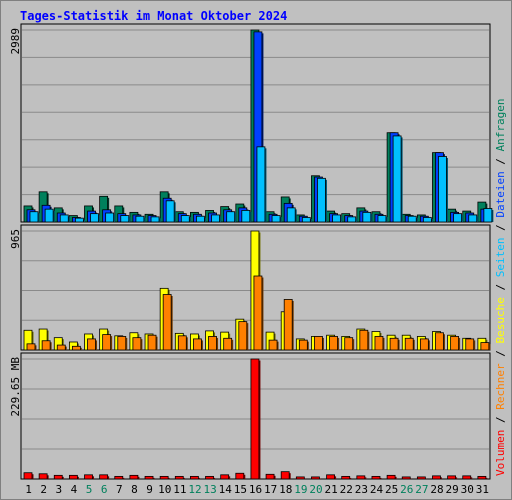 The width and height of the screenshot is (512, 500). What do you see at coordinates (331, 489) in the screenshot?
I see `x-tick-label-21: 21` at bounding box center [331, 489].